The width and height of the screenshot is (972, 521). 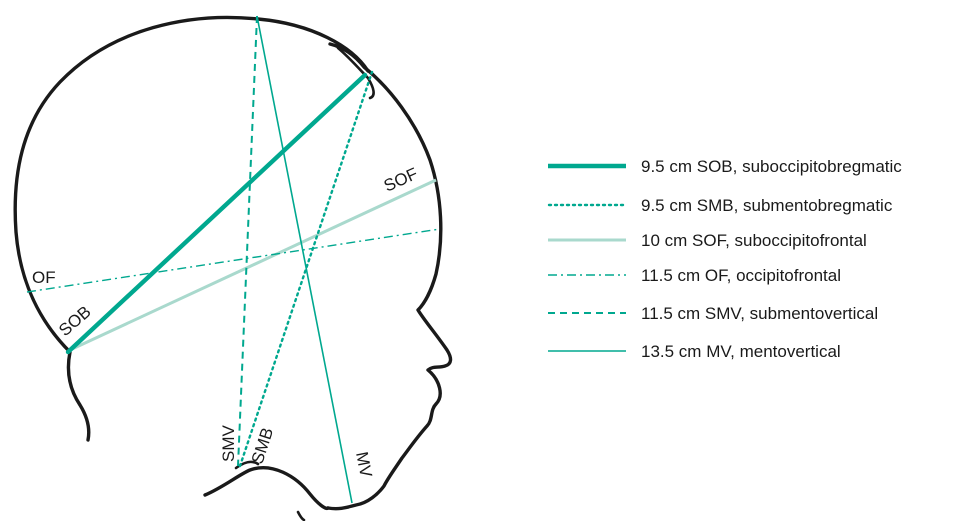 What do you see at coordinates (301, 516) in the screenshot?
I see `neck-outline` at bounding box center [301, 516].